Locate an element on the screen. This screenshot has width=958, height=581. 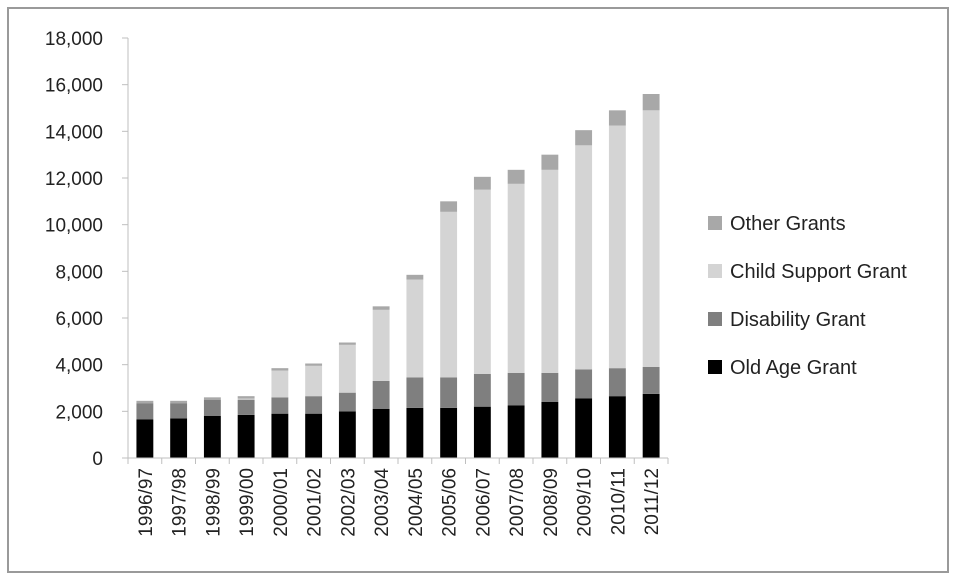
legend-label: Other Grants is located at coordinates (788, 224).